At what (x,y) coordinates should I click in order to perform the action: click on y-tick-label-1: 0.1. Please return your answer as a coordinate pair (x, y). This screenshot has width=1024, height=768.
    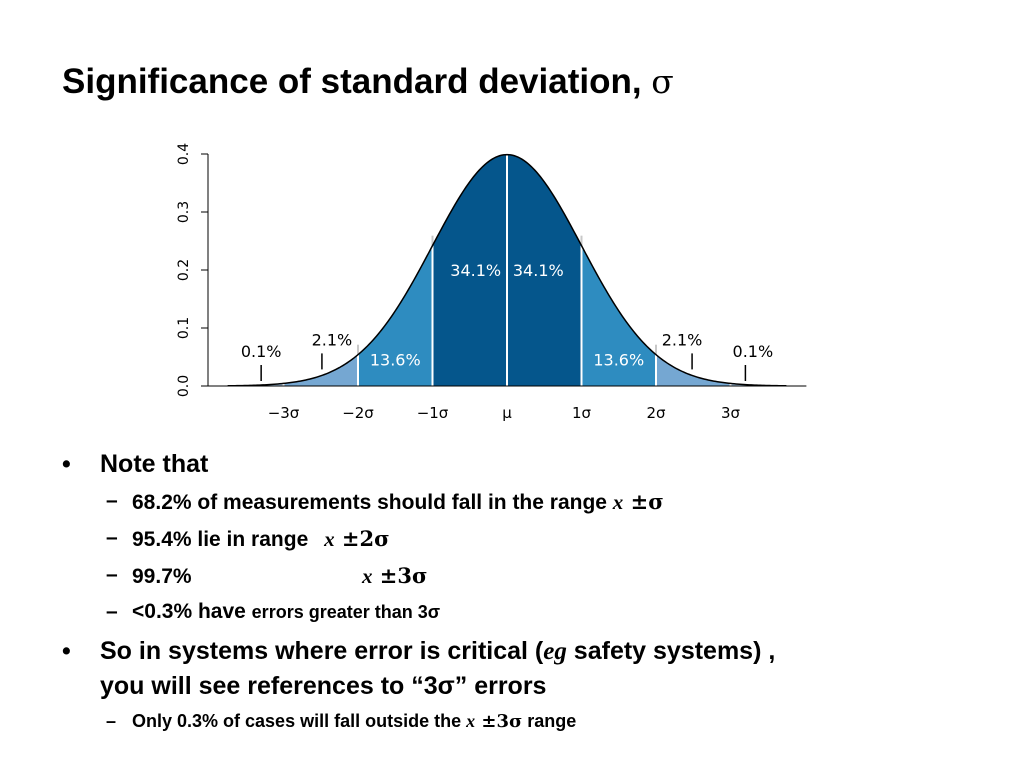
    Looking at the image, I should click on (184, 328).